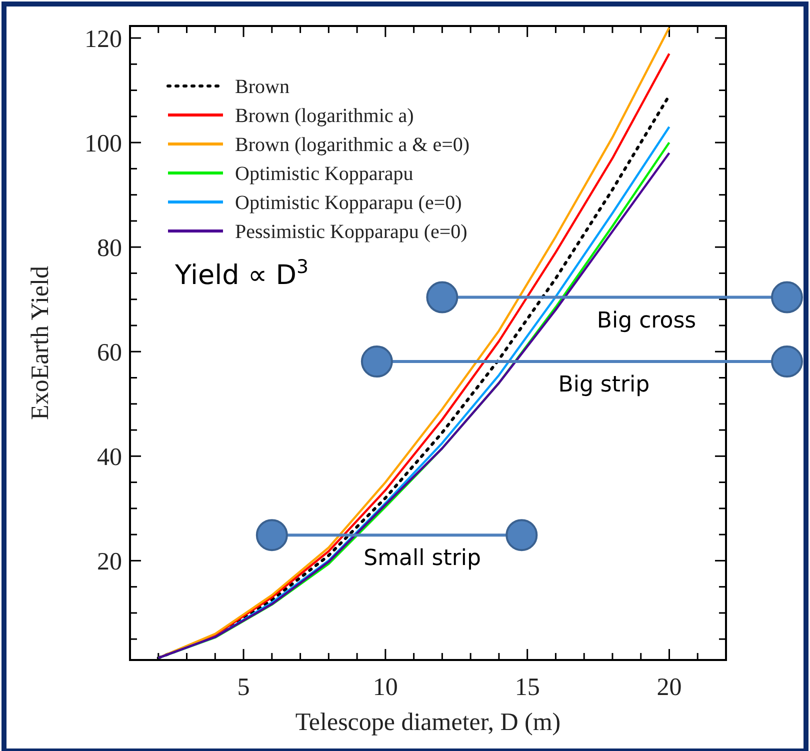 This screenshot has height=751, width=810. What do you see at coordinates (243, 687) in the screenshot?
I see `x-tick-label: 5` at bounding box center [243, 687].